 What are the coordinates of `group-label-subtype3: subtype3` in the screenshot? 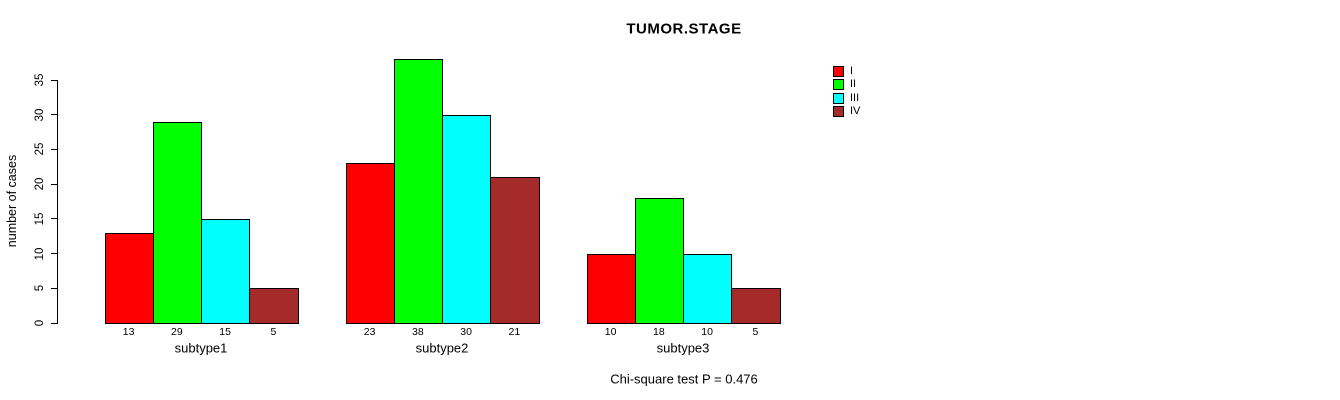 It's located at (683, 348).